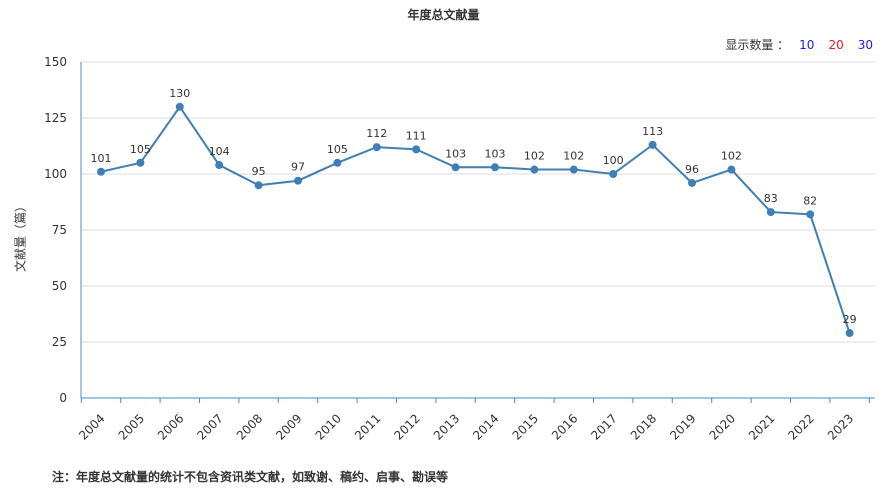 The height and width of the screenshot is (489, 887). I want to click on data-label: 101, so click(101, 158).